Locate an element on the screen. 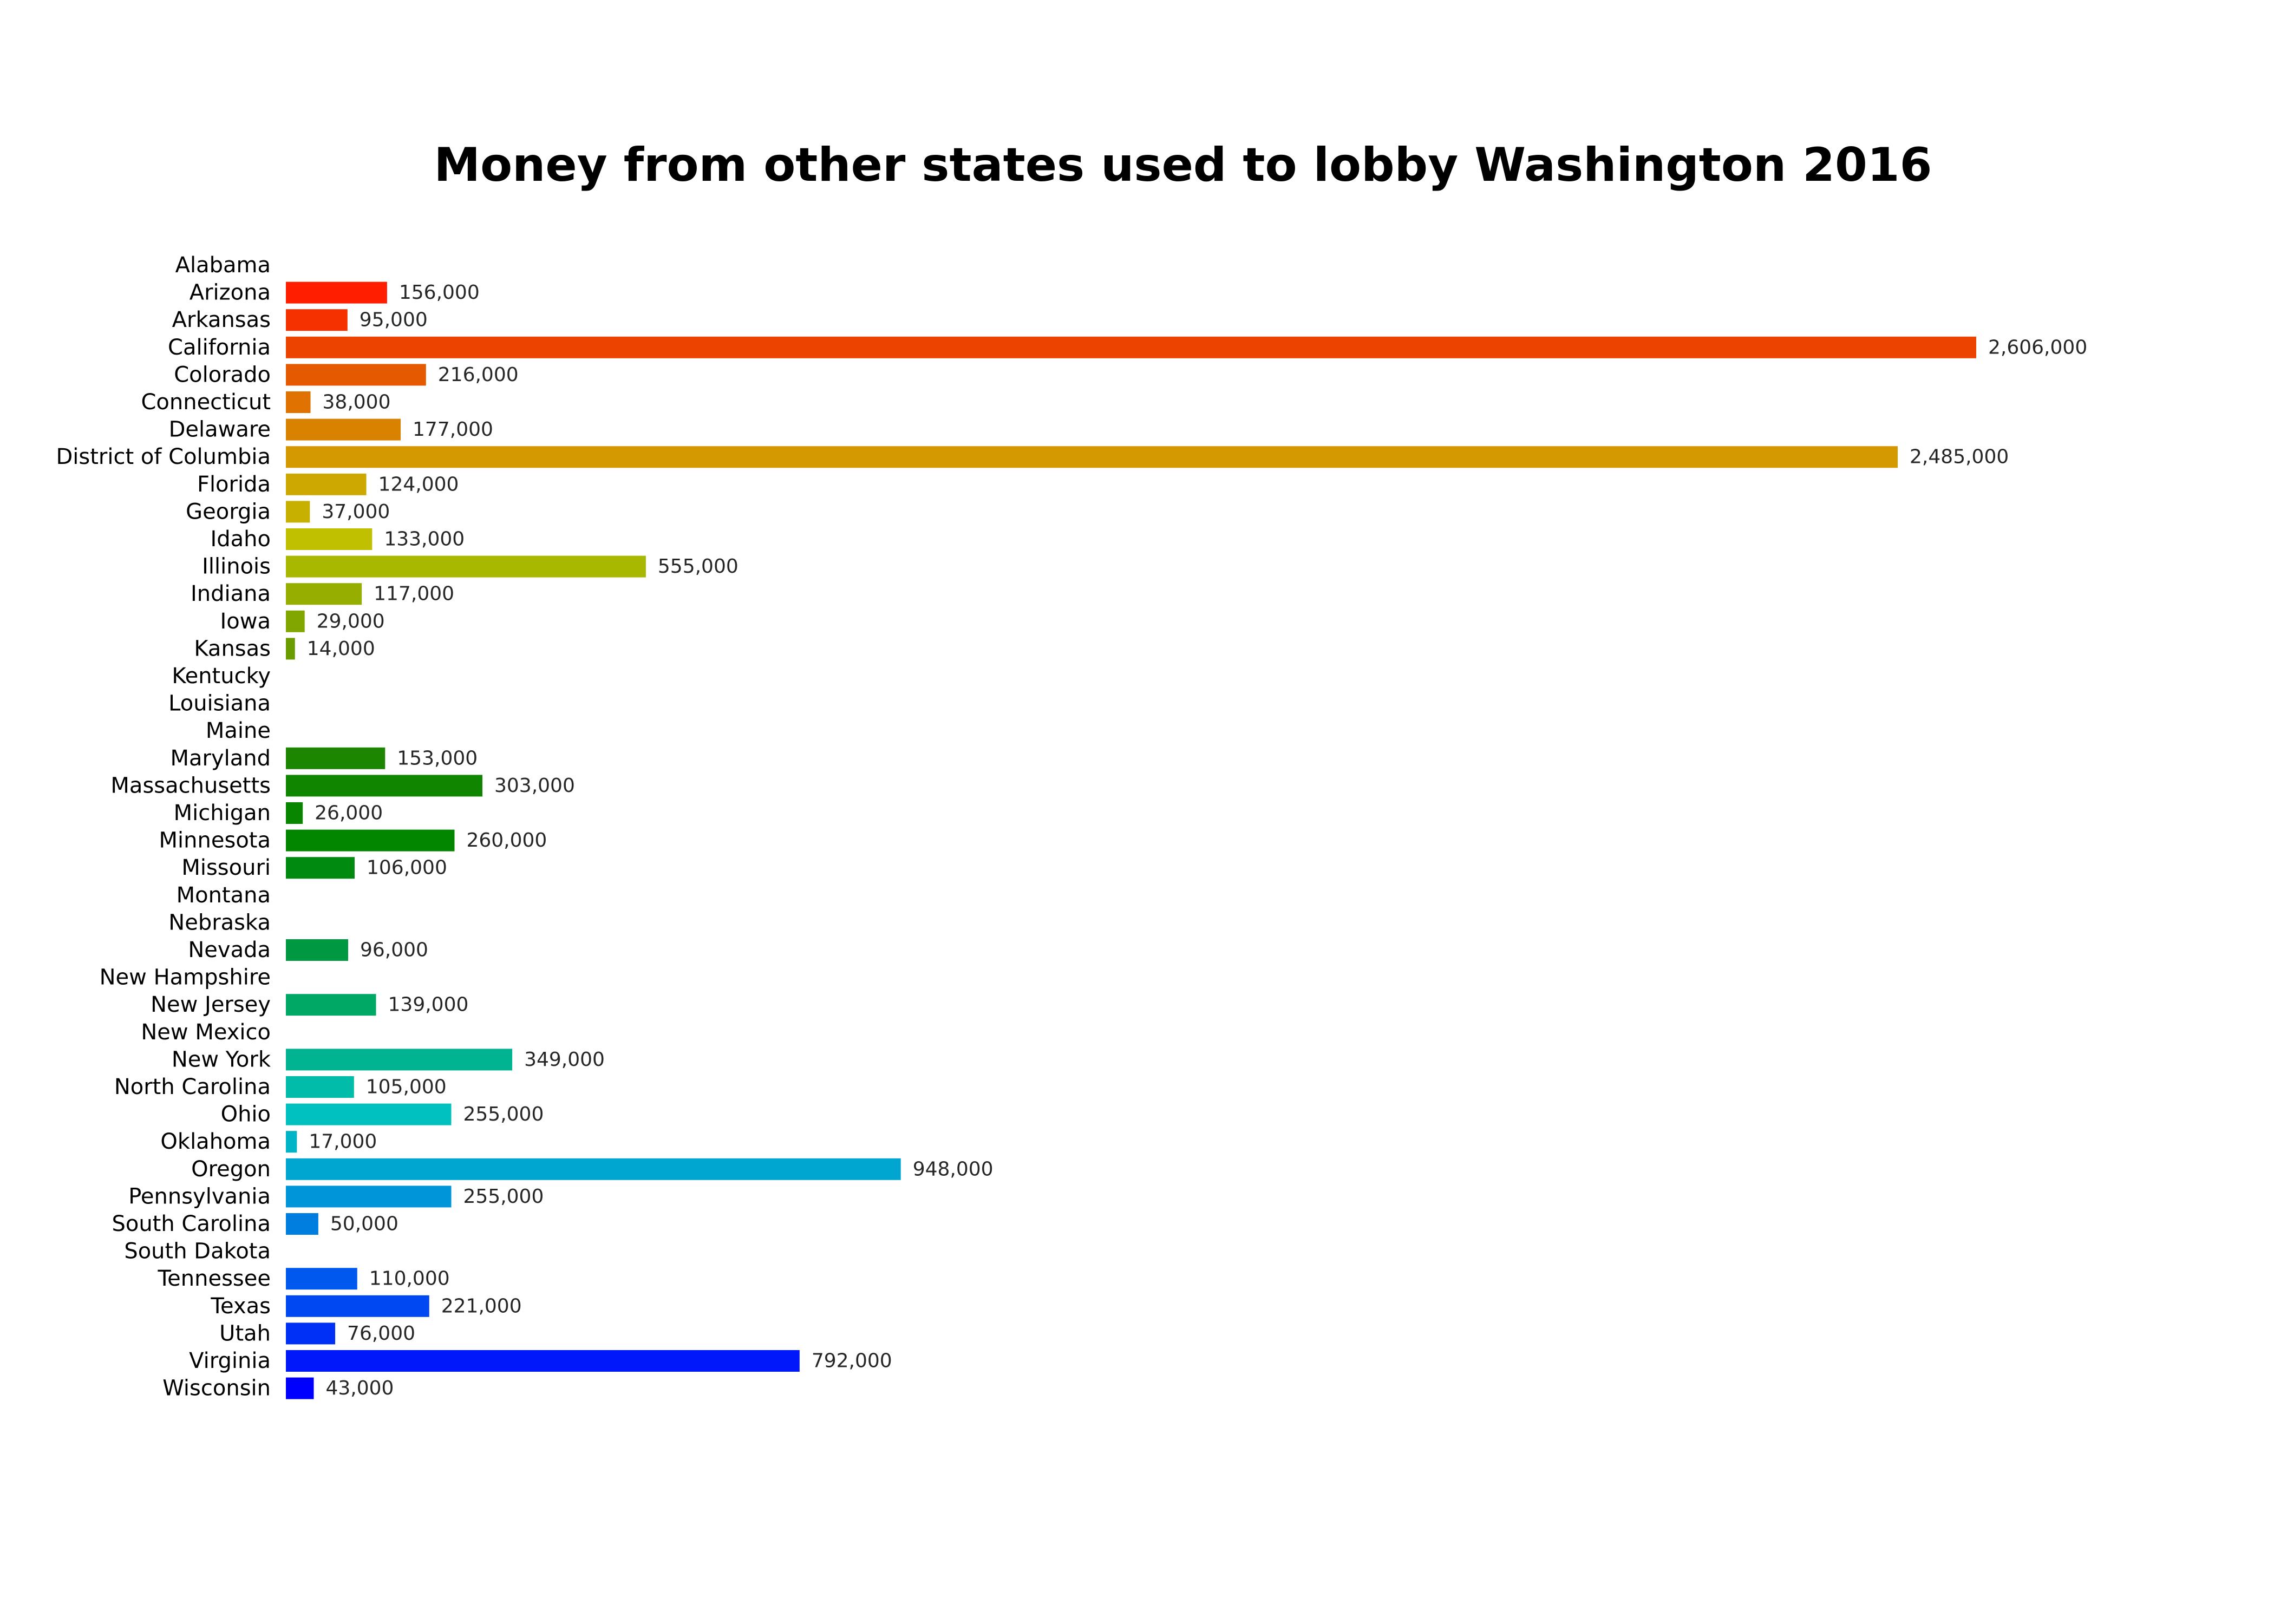 The height and width of the screenshot is (1624, 2274). value-label: 221,000 is located at coordinates (482, 1306).